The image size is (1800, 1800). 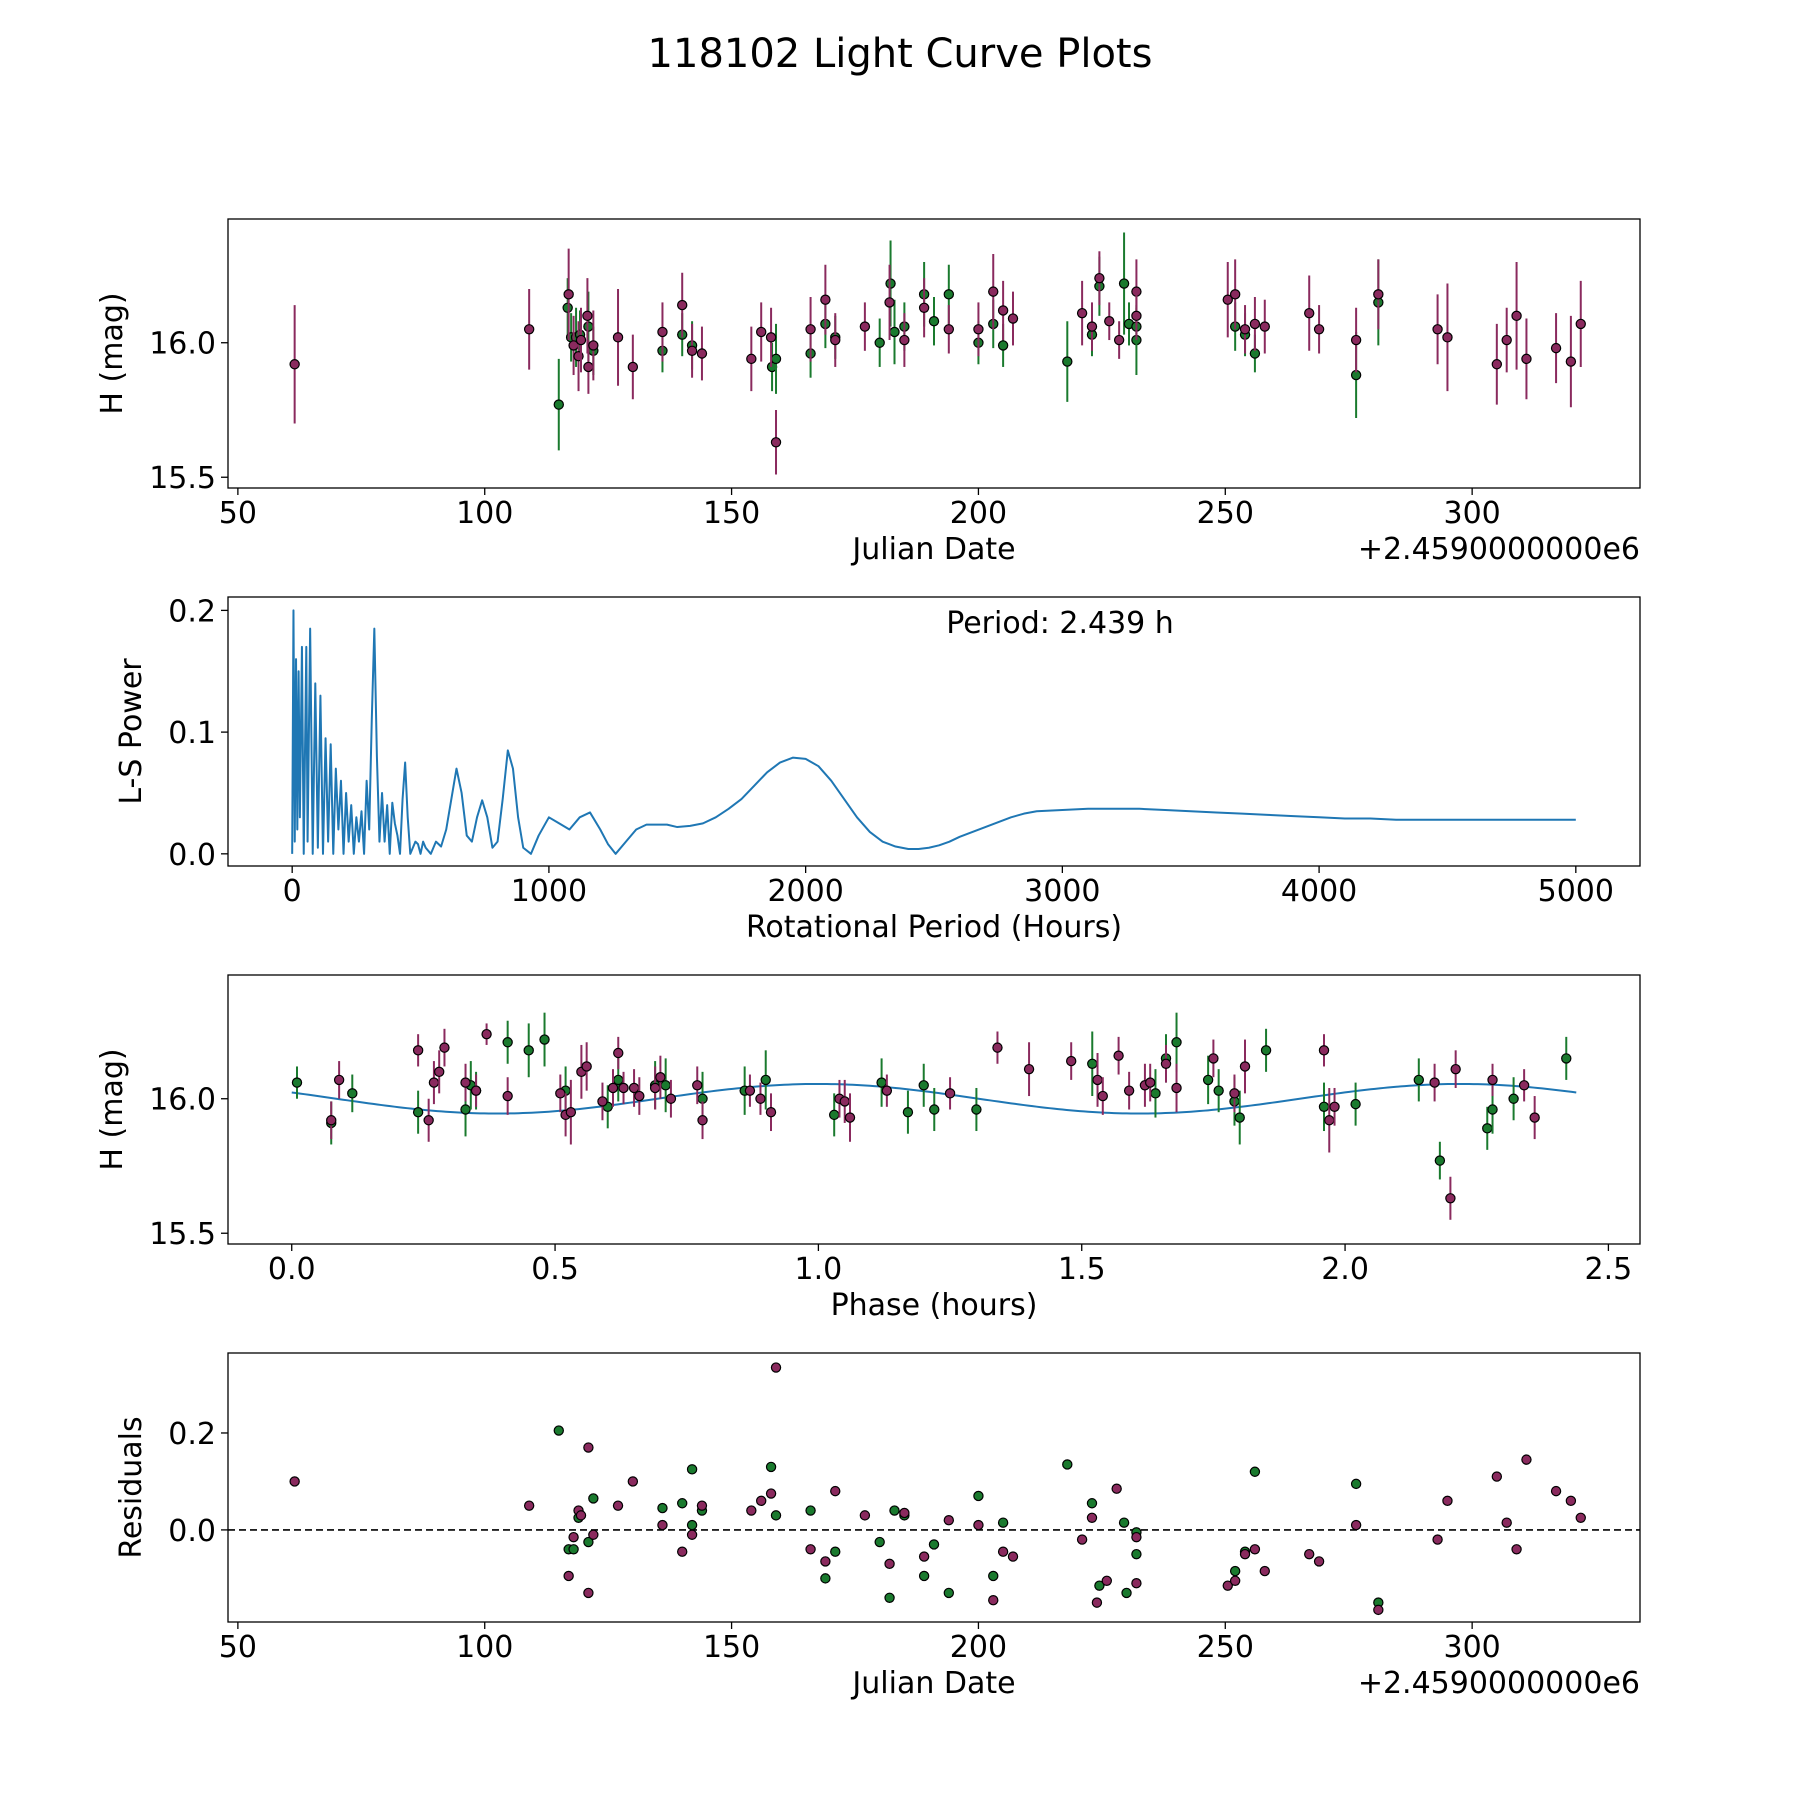 What do you see at coordinates (934, 1487) in the screenshot?
I see `residuals-axes-frame` at bounding box center [934, 1487].